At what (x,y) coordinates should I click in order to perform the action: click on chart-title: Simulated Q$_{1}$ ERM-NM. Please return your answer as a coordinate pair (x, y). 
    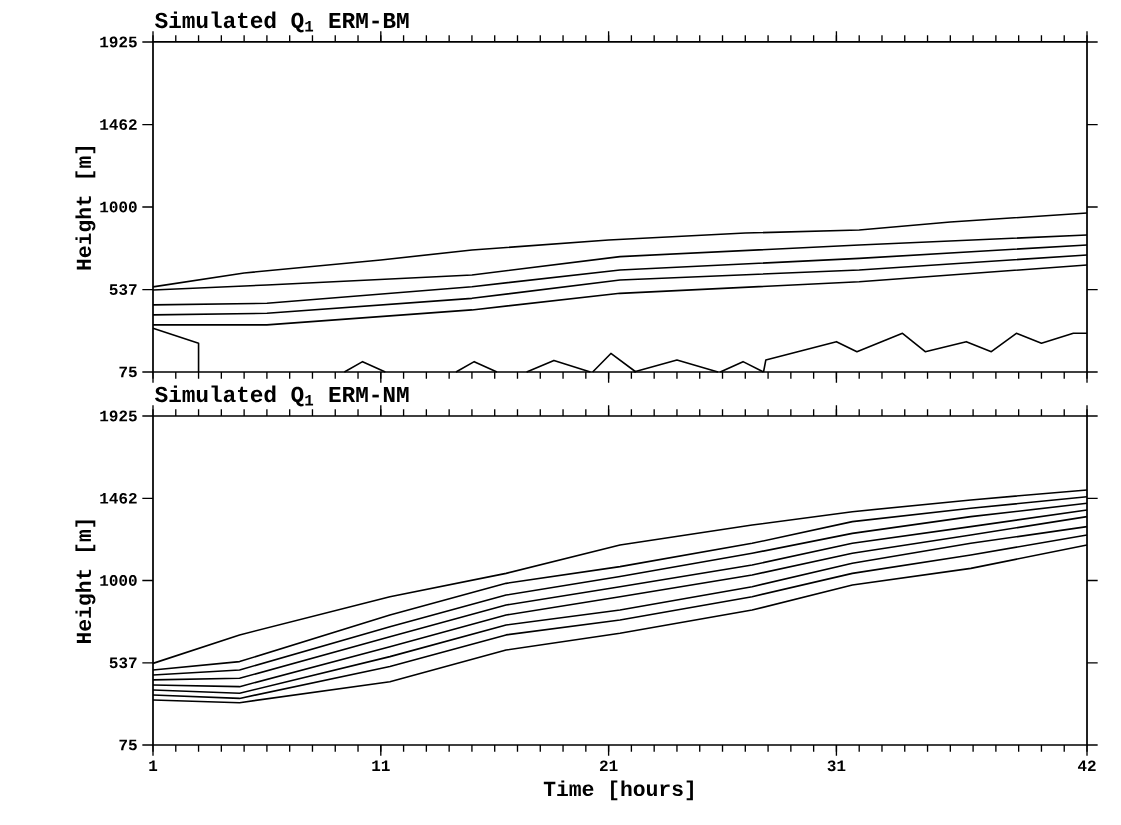
    Looking at the image, I should click on (282, 396).